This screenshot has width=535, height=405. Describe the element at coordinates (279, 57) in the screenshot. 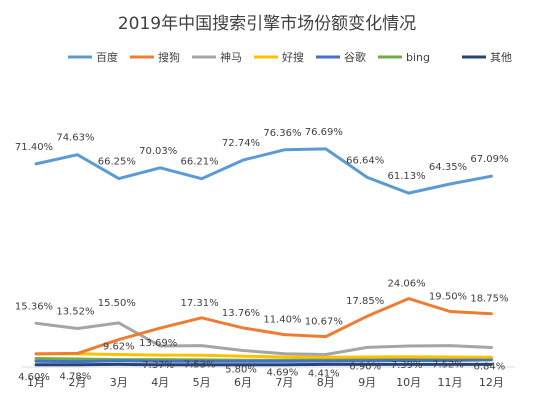

I see `legend-item: 好搜` at that location.